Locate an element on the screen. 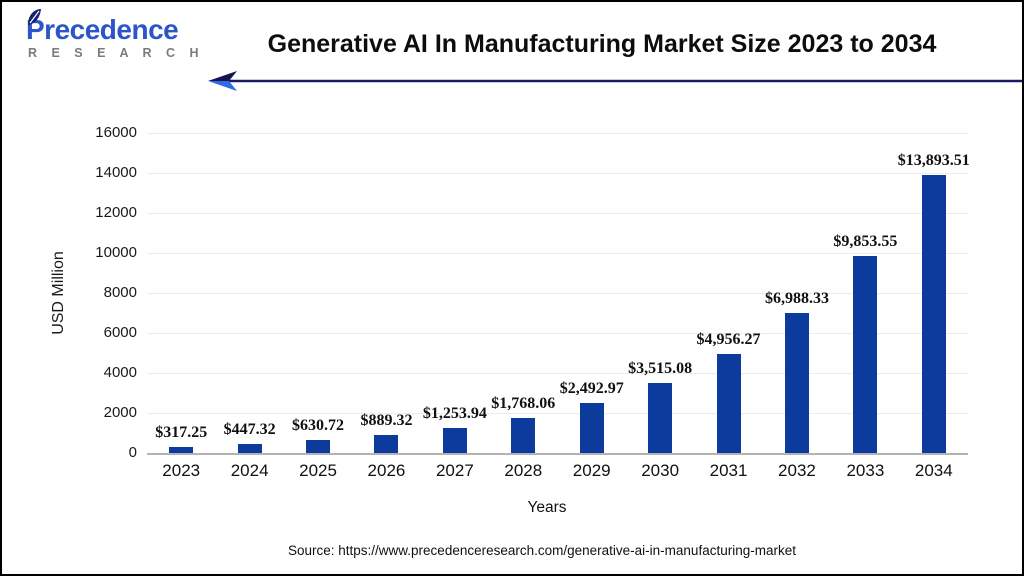 The image size is (1024, 576). bar-value-label: $889.32 is located at coordinates (386, 421).